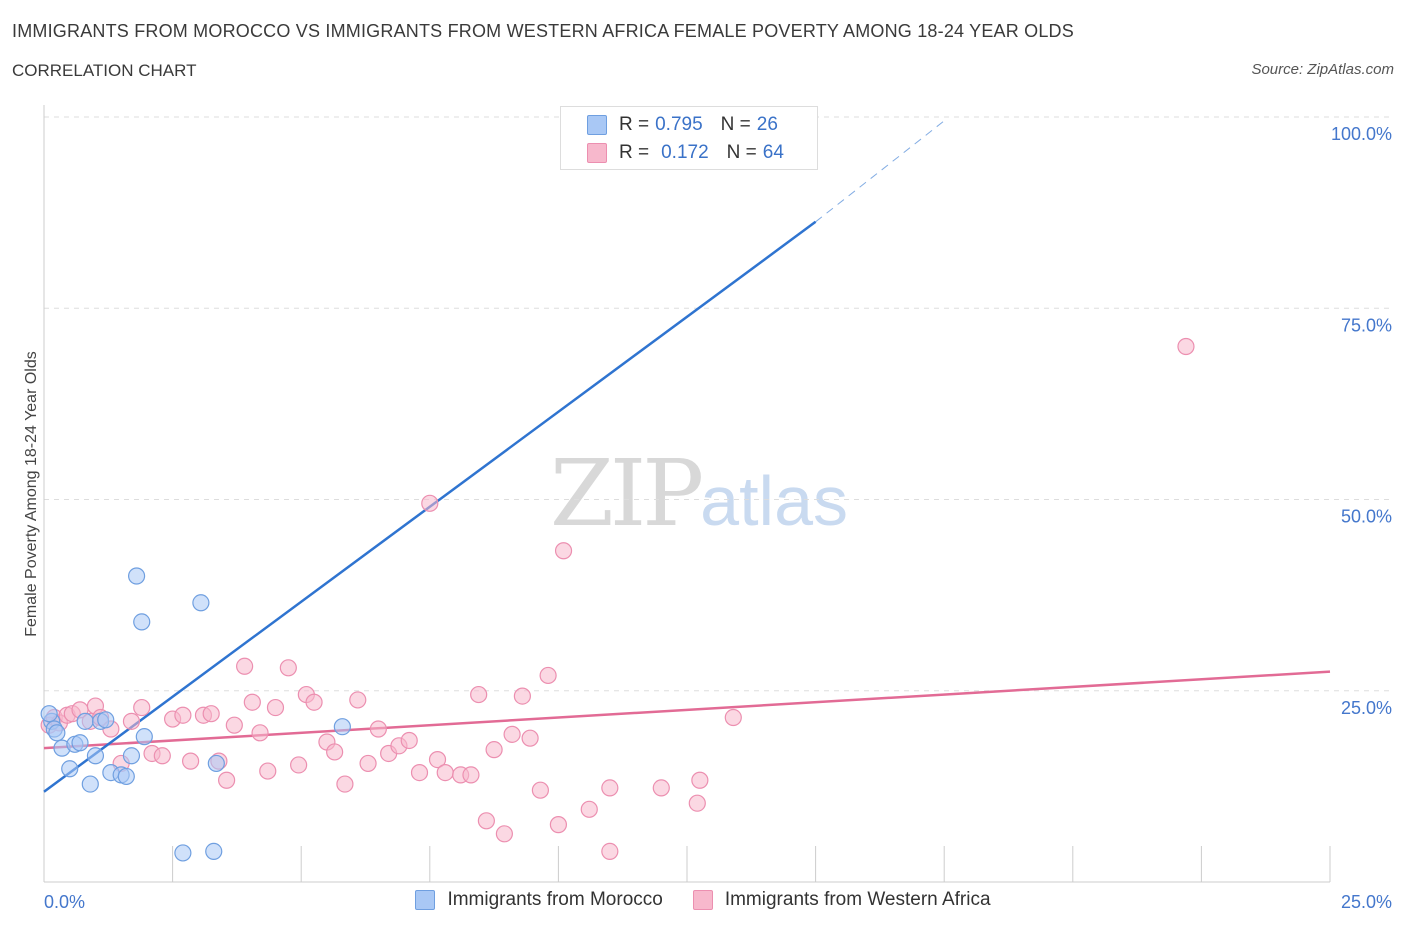 The width and height of the screenshot is (1406, 930). I want to click on source-attribution: Source: ZipAtlas.com, so click(1322, 69).